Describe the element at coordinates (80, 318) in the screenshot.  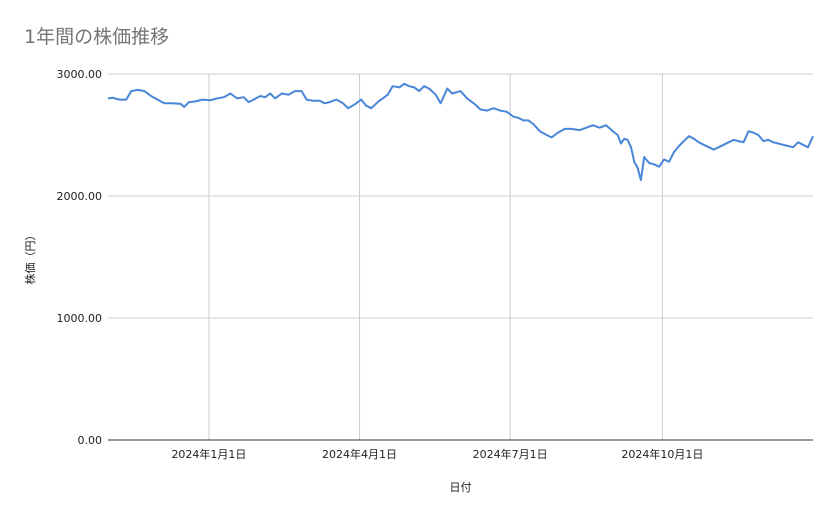
I see `y-tick-label: 1000.00` at that location.